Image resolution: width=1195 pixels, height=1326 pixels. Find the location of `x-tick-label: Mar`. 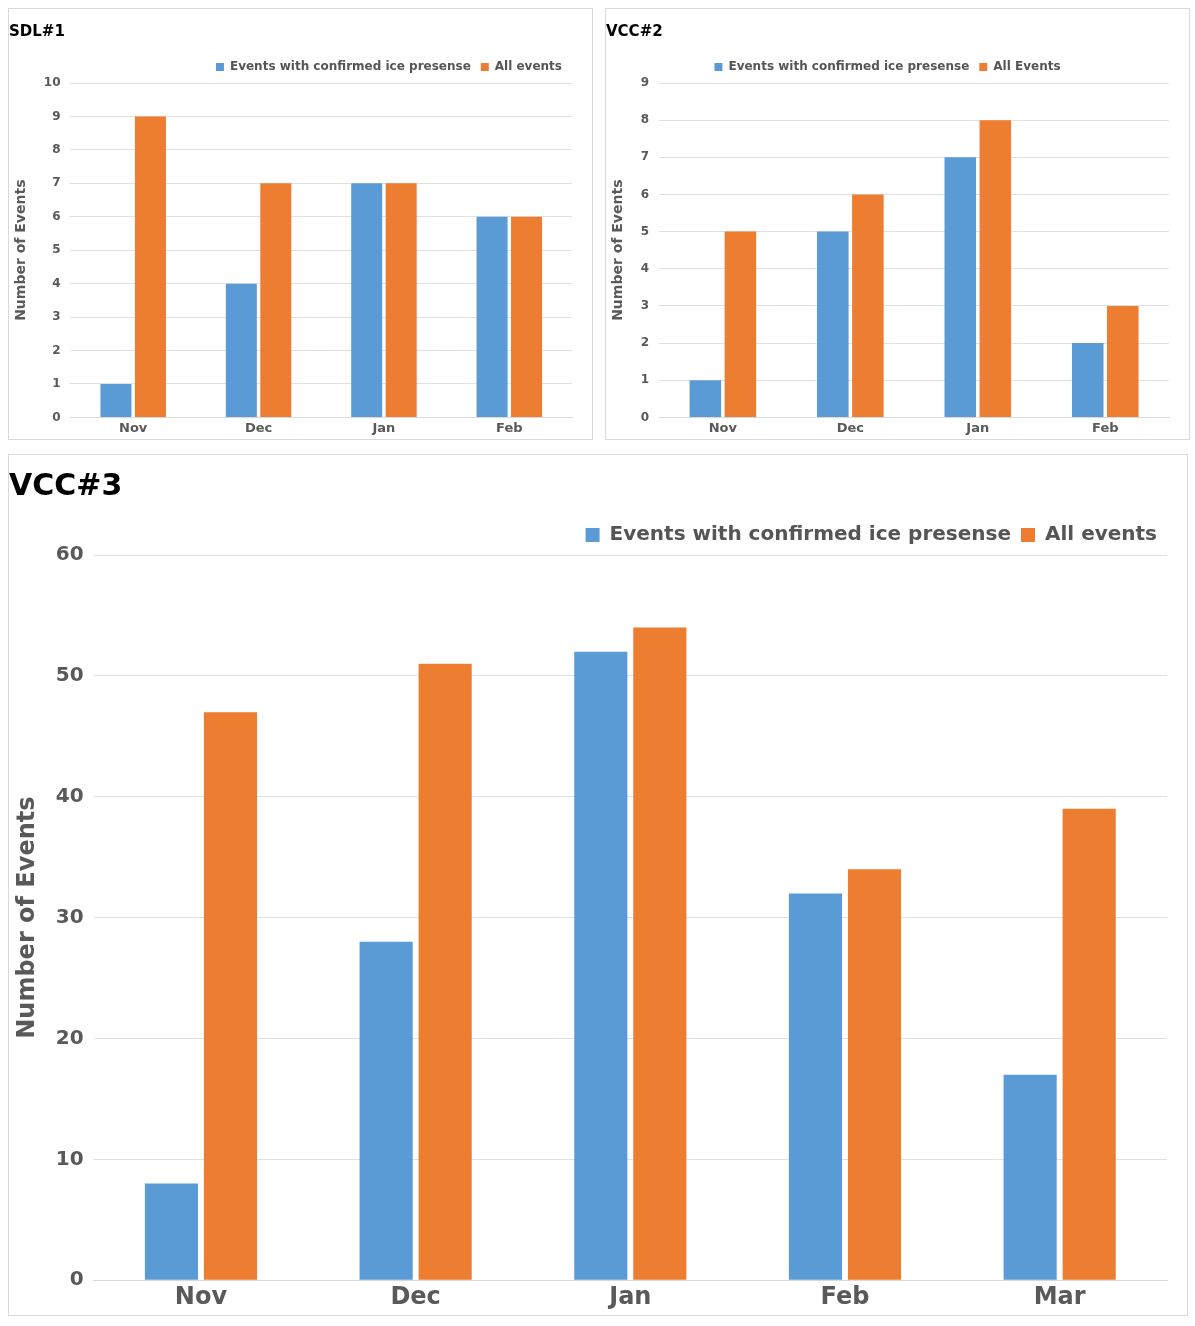

x-tick-label: Mar is located at coordinates (1059, 1295).